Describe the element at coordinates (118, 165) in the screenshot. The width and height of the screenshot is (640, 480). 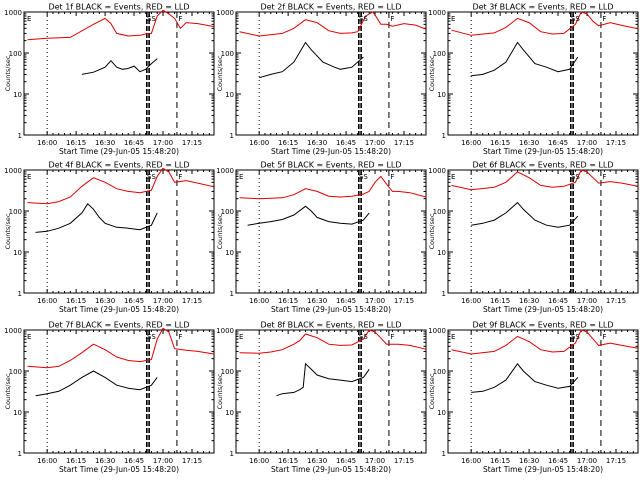
I see `panel-title: Det 4f BLACK = Events, RED = LLD` at that location.